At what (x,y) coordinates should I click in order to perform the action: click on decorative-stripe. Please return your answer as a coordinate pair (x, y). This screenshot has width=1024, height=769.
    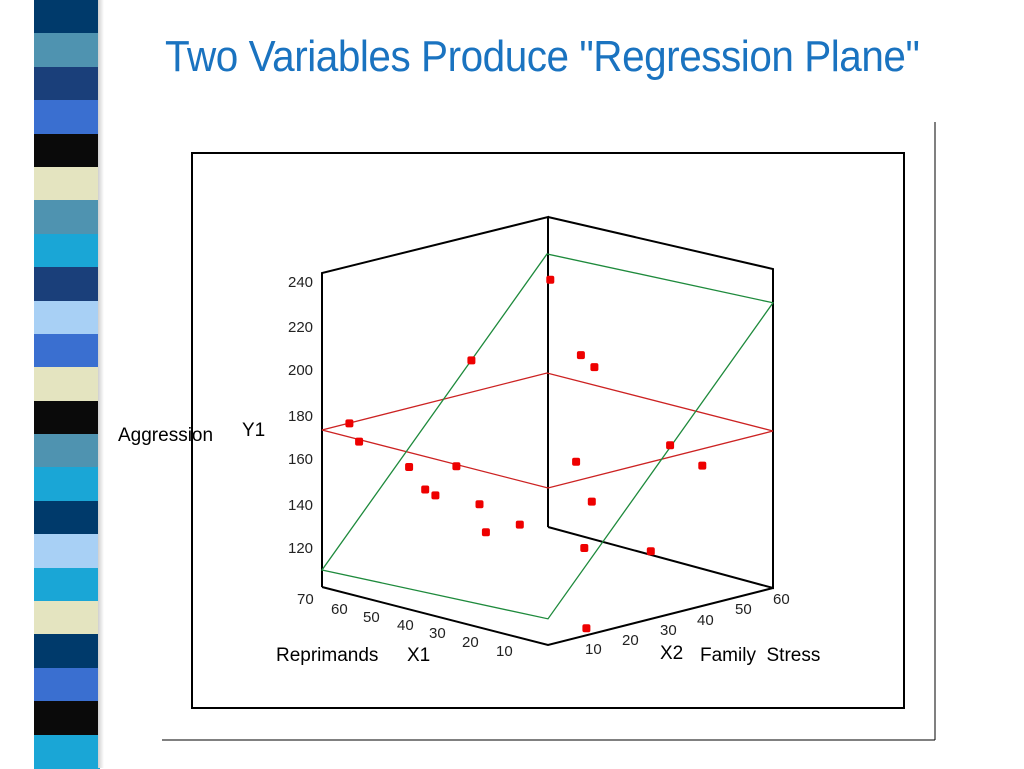
    Looking at the image, I should click on (67, 384).